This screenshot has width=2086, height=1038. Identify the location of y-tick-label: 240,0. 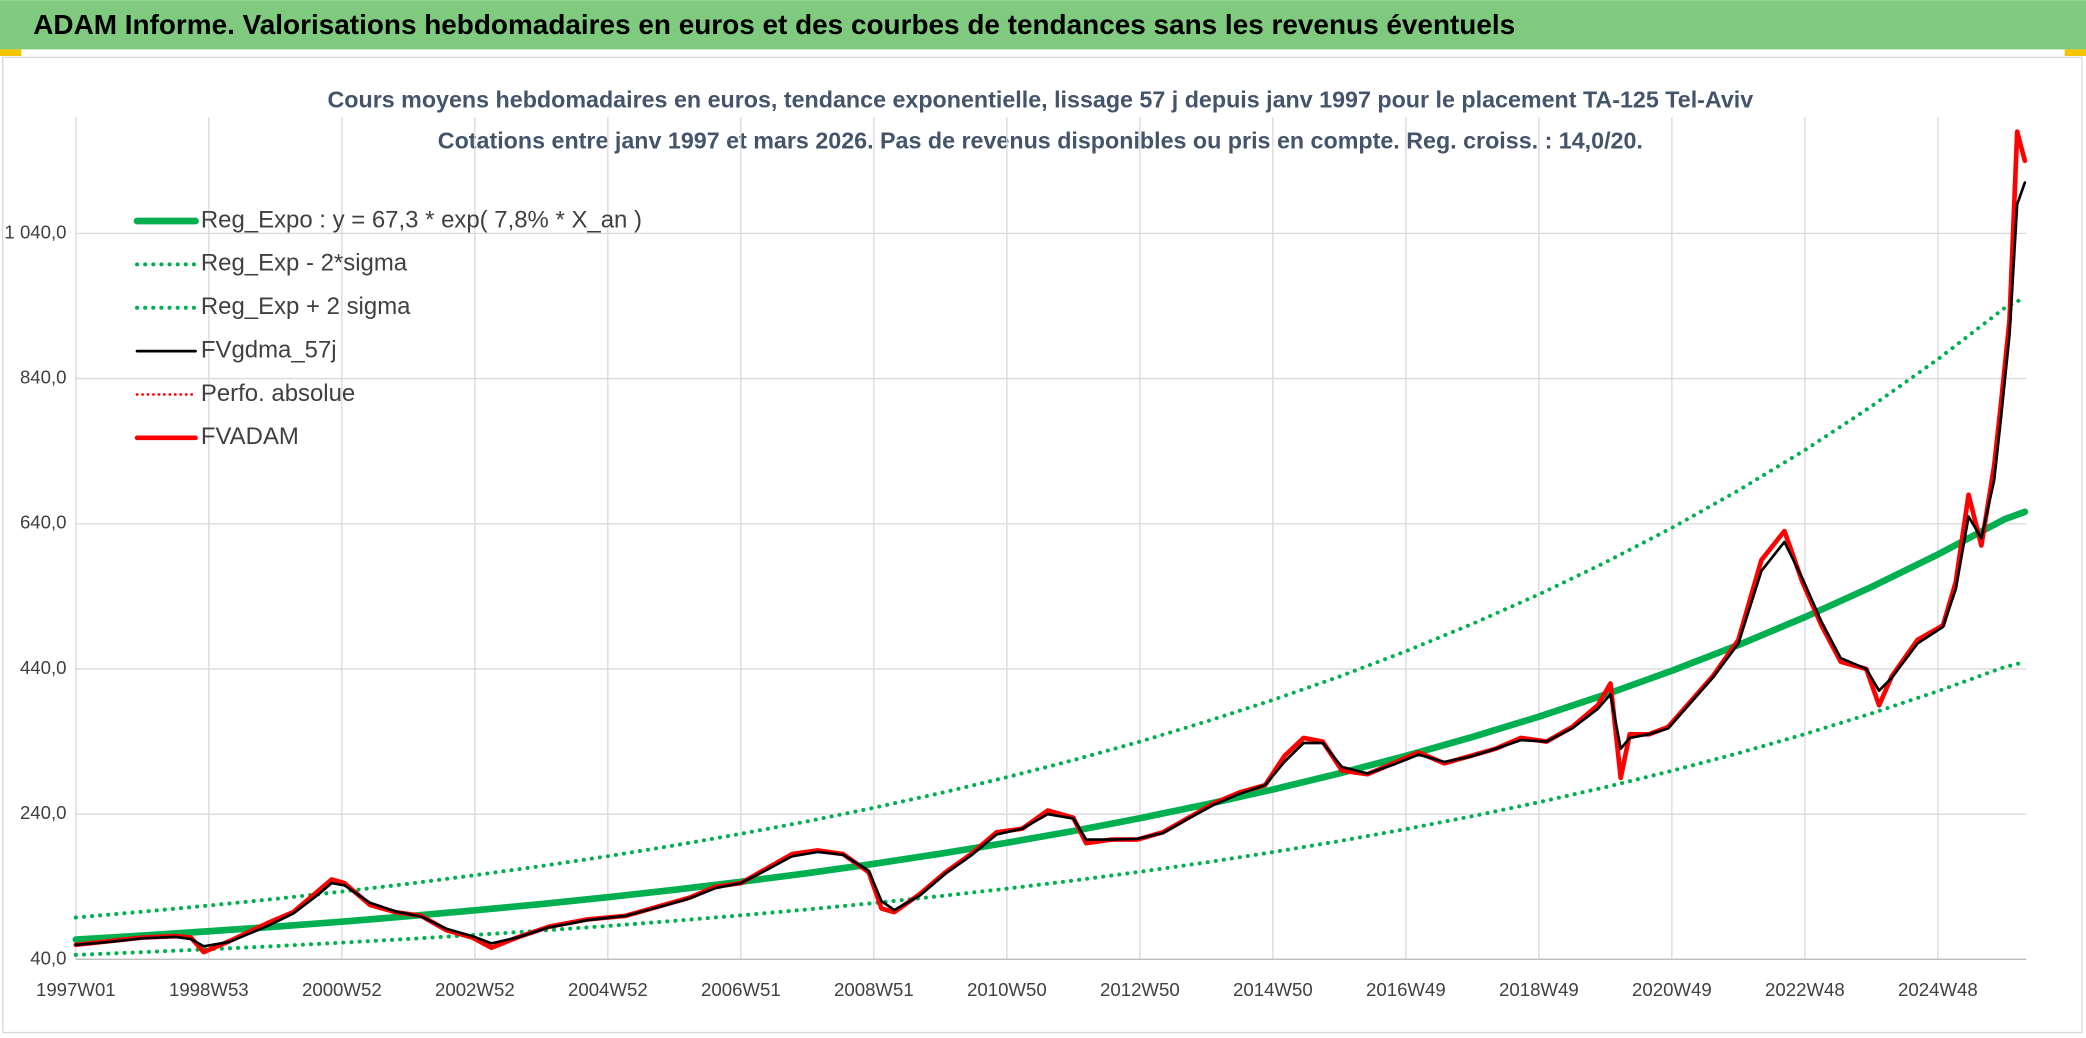
(43, 812).